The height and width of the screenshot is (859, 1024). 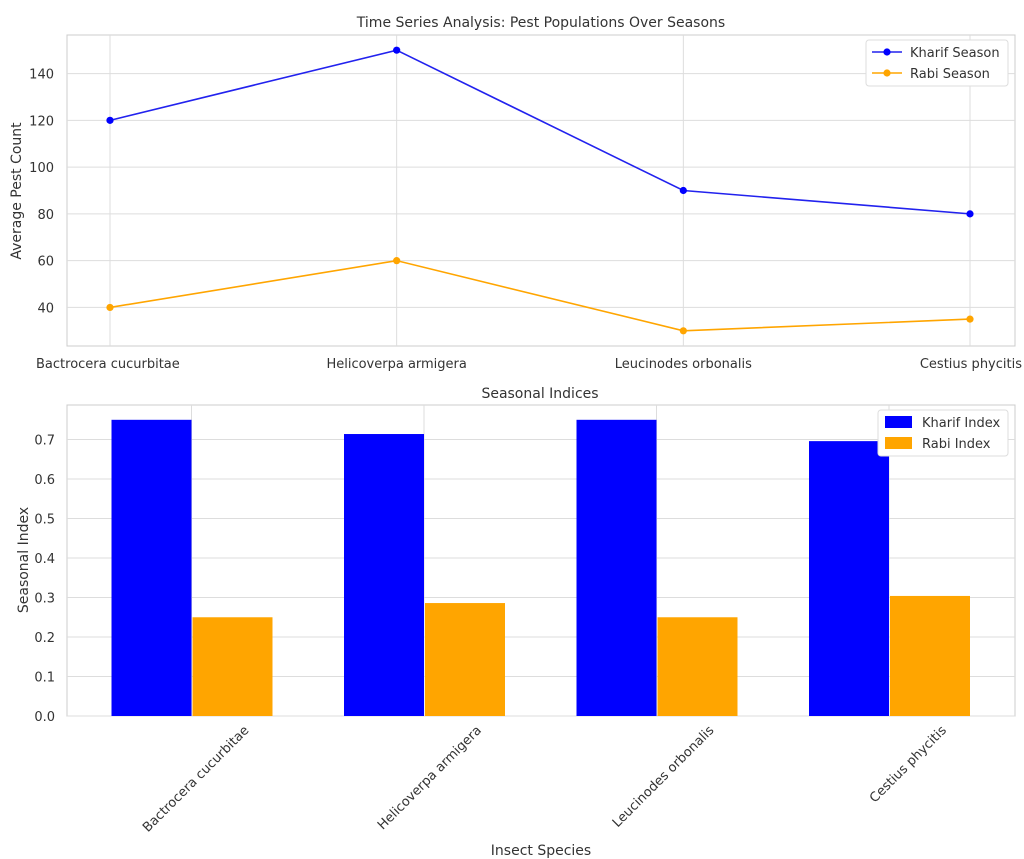 What do you see at coordinates (961, 423) in the screenshot?
I see `bar-chart-legend-label: Kharif Index` at bounding box center [961, 423].